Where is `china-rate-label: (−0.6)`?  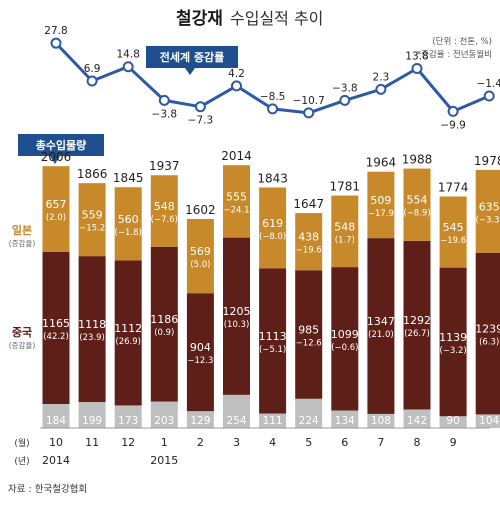
china-rate-label: (−0.6) is located at coordinates (344, 348).